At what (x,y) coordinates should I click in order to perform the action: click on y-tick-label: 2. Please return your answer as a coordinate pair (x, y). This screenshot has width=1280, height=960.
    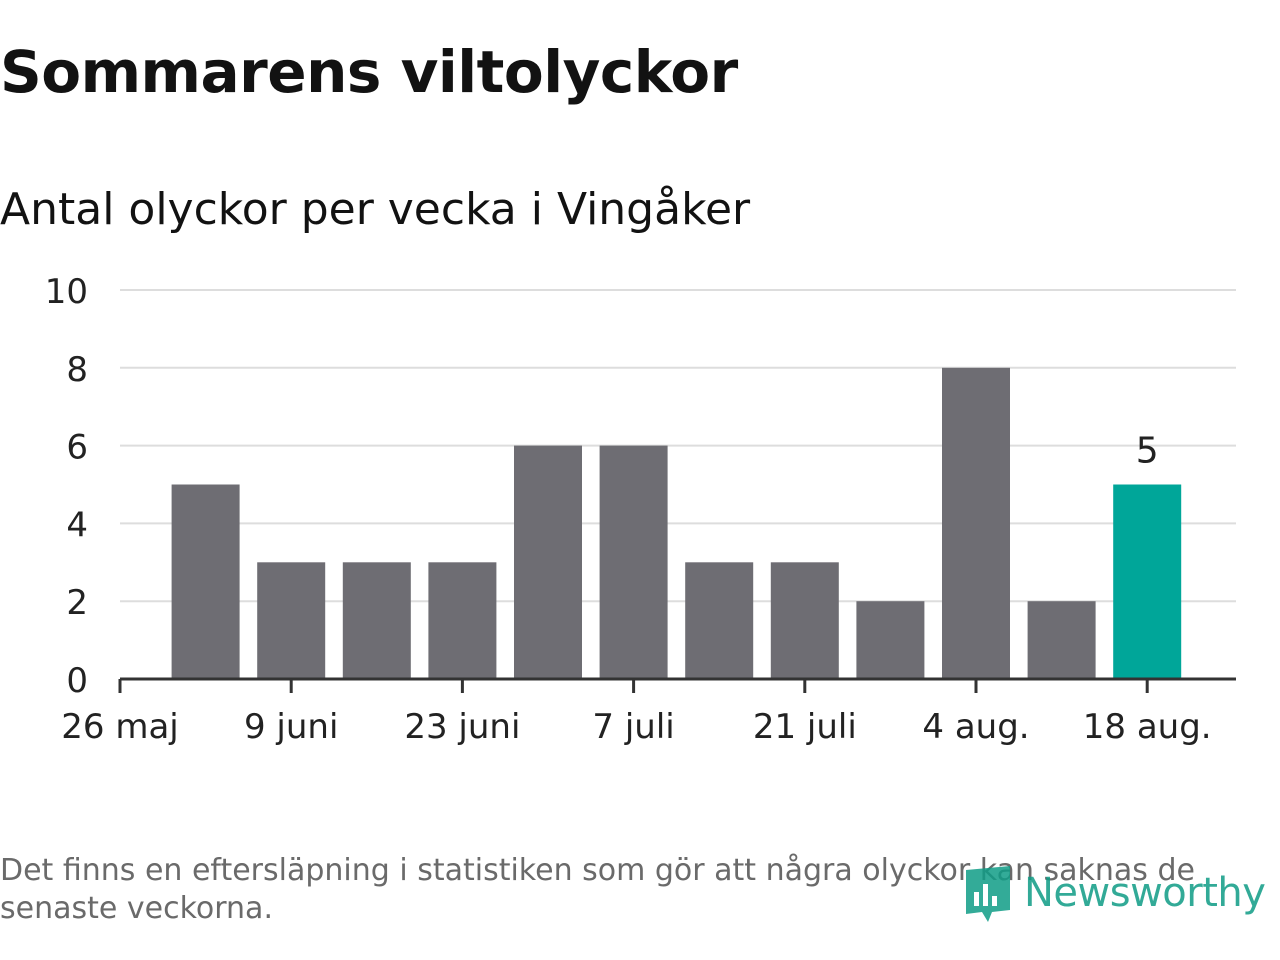
    Looking at the image, I should click on (77, 603).